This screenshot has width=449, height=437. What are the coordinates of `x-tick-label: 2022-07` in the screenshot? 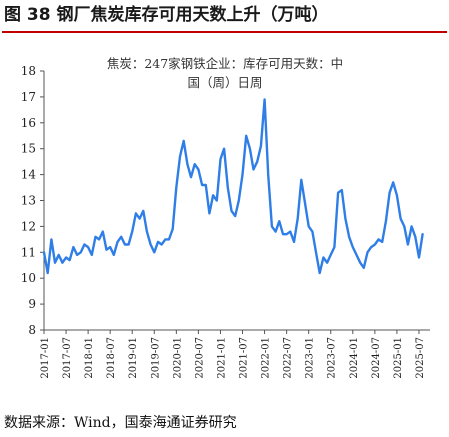 It's located at (288, 358).